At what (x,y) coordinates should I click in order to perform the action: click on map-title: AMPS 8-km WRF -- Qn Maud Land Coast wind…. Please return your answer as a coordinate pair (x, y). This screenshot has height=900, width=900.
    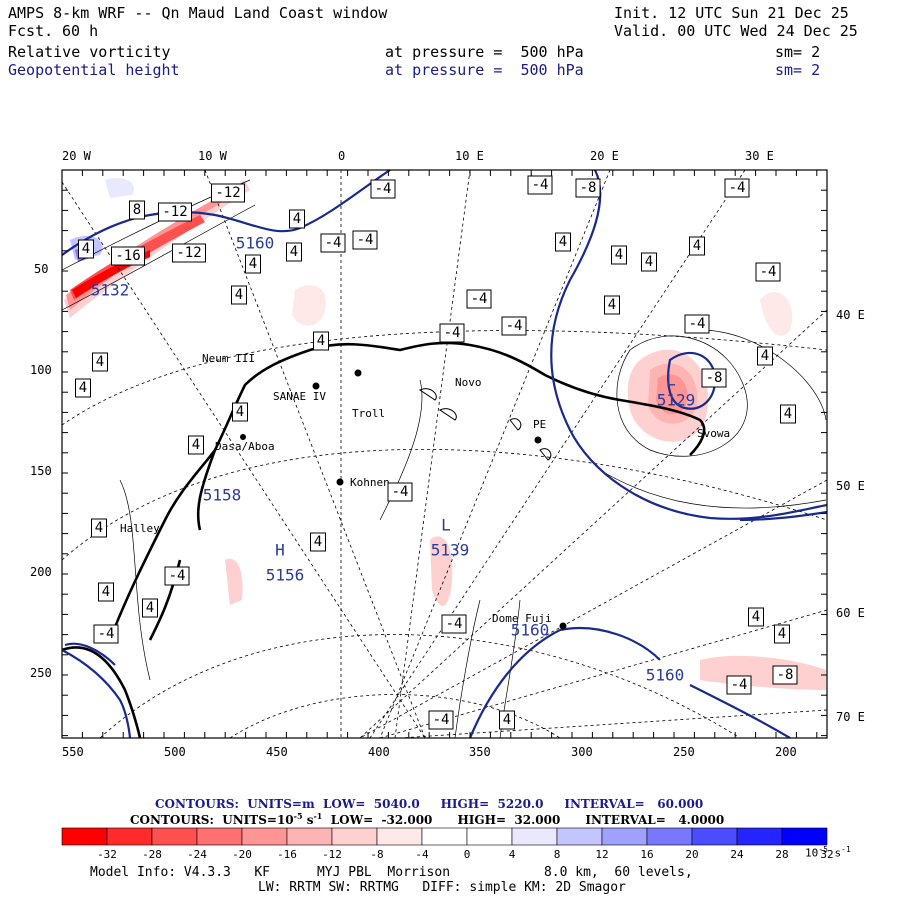
    Looking at the image, I should click on (198, 13).